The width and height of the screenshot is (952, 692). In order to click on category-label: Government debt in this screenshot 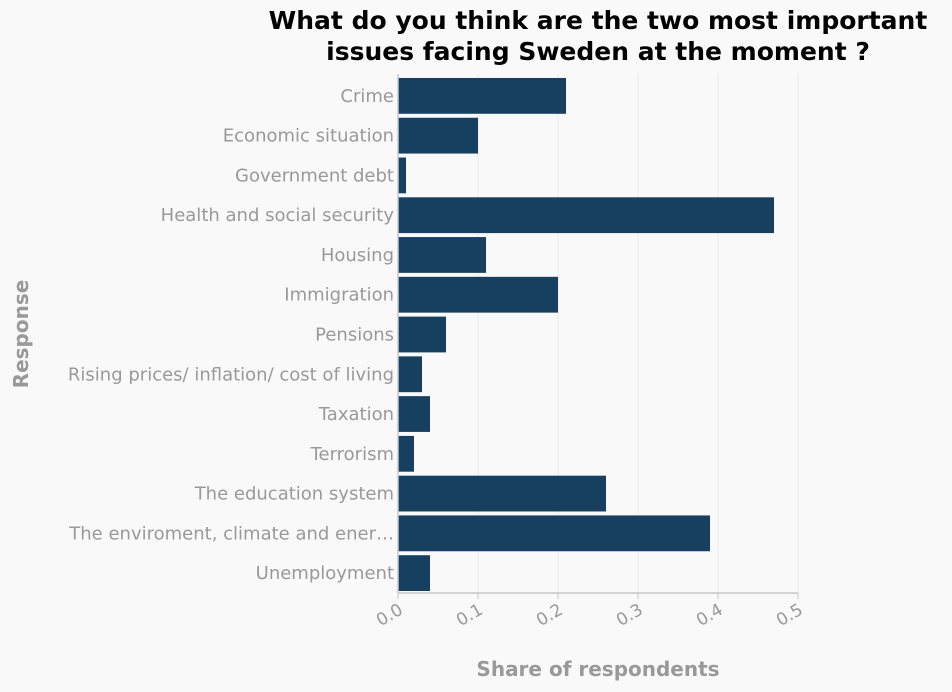, I will do `click(314, 175)`.